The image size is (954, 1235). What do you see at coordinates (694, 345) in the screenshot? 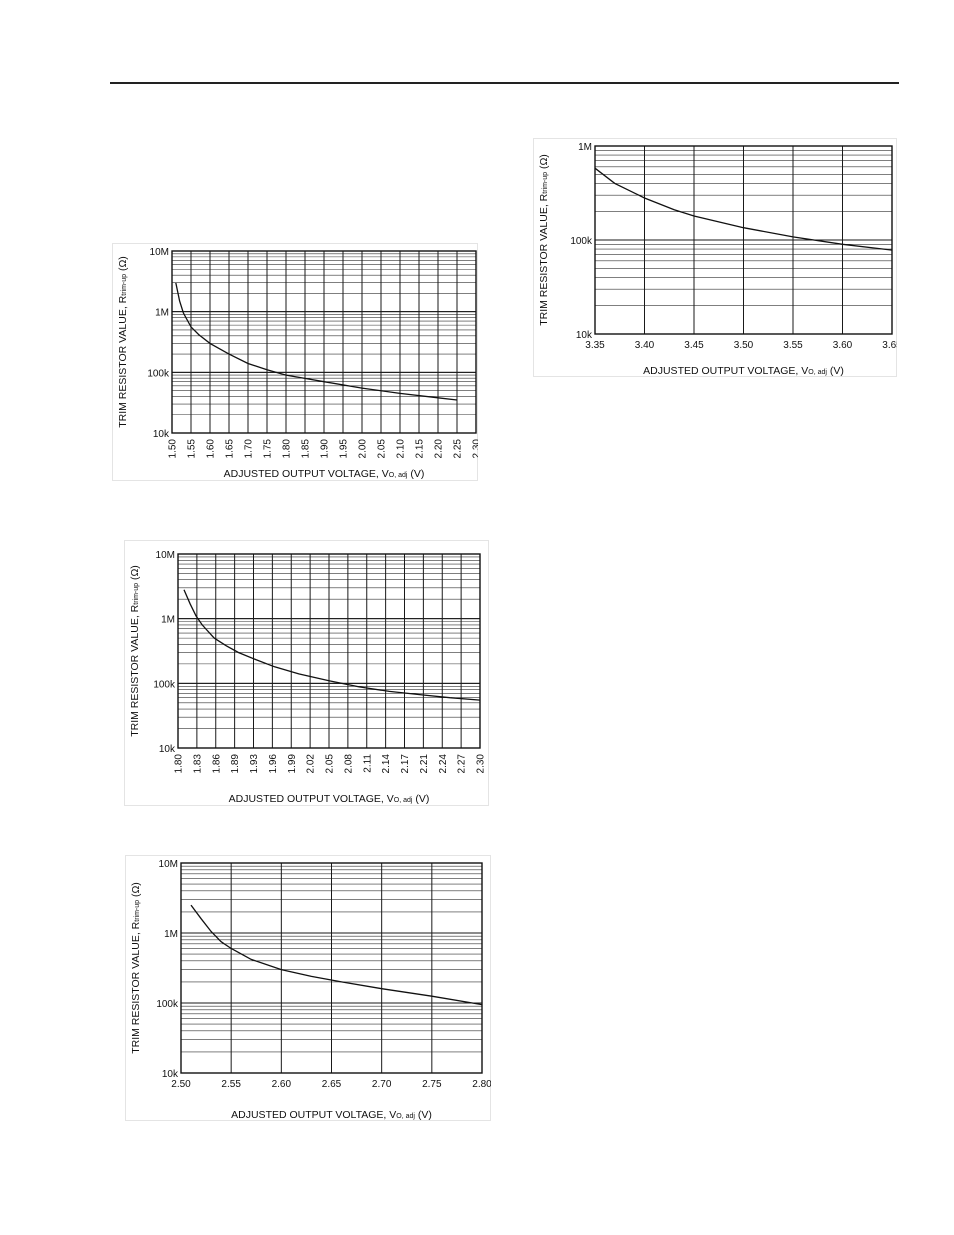
I see `x-tick-label: 3.45` at bounding box center [694, 345].